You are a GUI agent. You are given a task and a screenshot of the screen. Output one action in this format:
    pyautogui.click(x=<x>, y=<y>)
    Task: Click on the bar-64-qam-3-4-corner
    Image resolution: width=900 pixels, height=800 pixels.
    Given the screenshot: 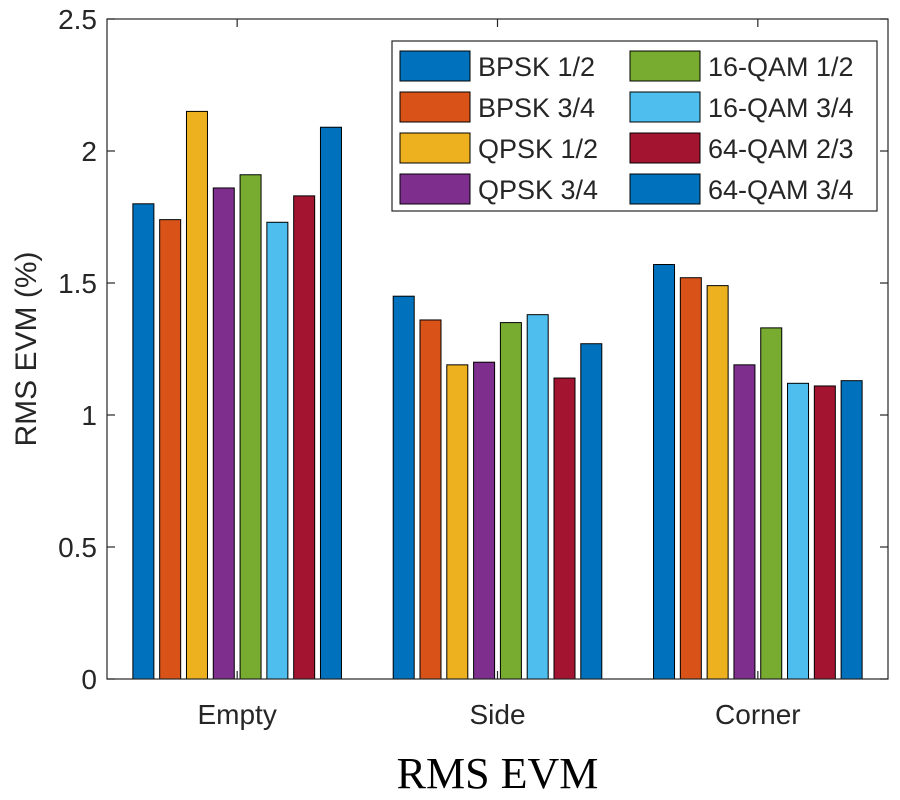 What is the action you would take?
    pyautogui.click(x=851, y=530)
    